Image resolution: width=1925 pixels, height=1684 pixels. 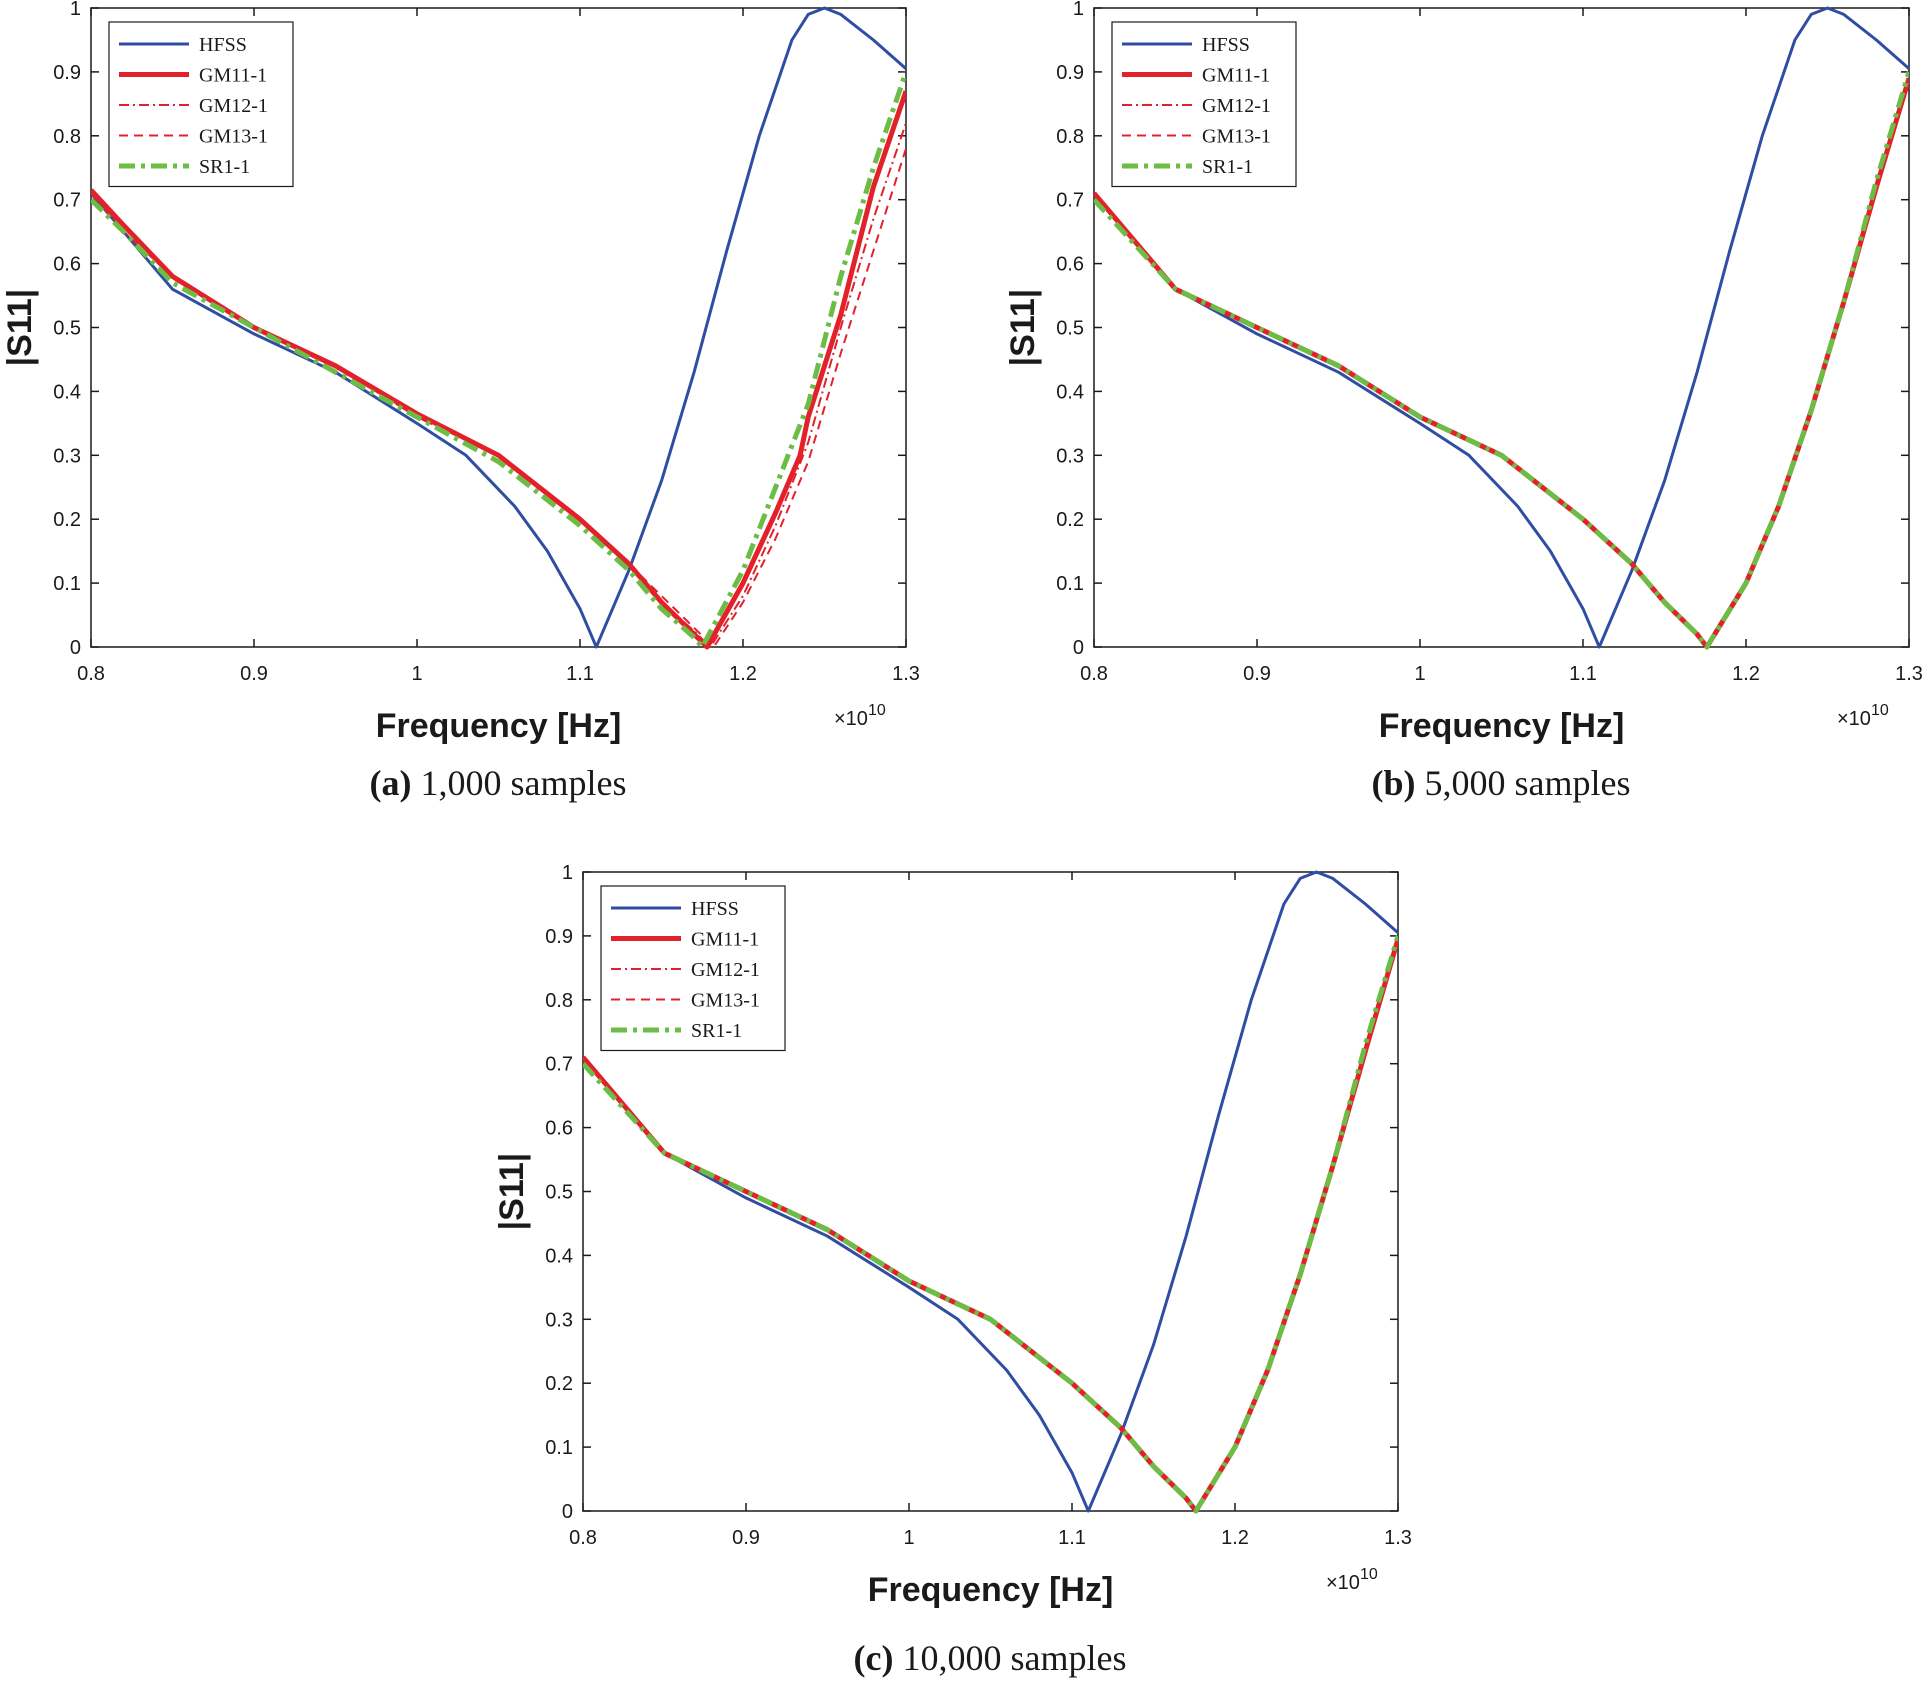 I want to click on panel-caption: (a) 1,000 samples, so click(x=498, y=783).